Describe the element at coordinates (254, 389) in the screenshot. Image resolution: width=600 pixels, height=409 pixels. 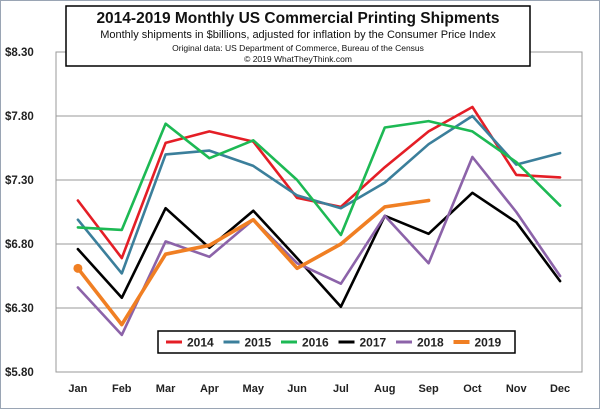
I see `x-tick-label: May` at that location.